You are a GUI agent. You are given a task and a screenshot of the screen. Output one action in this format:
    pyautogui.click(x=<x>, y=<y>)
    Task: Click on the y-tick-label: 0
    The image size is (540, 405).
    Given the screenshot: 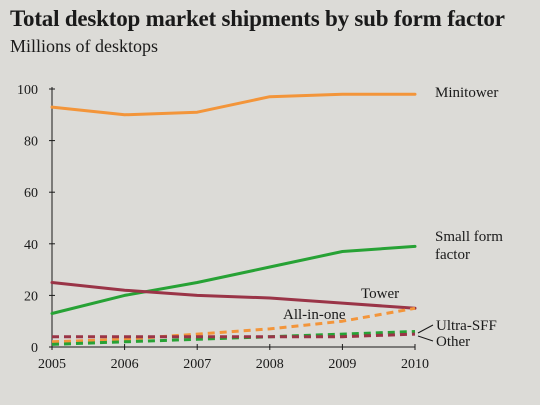 What is the action you would take?
    pyautogui.click(x=34, y=348)
    